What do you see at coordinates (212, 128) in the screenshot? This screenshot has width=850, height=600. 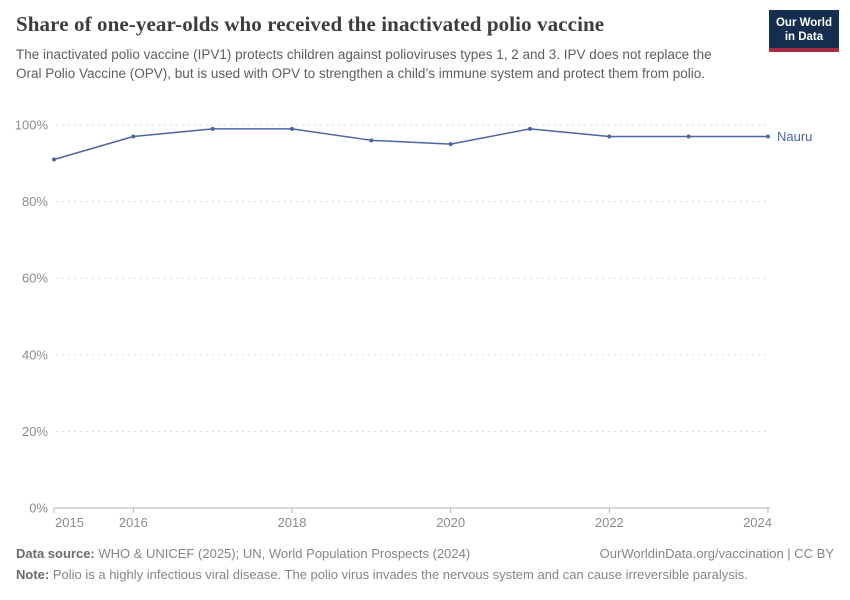 I see `data-point-Nauru-2017` at bounding box center [212, 128].